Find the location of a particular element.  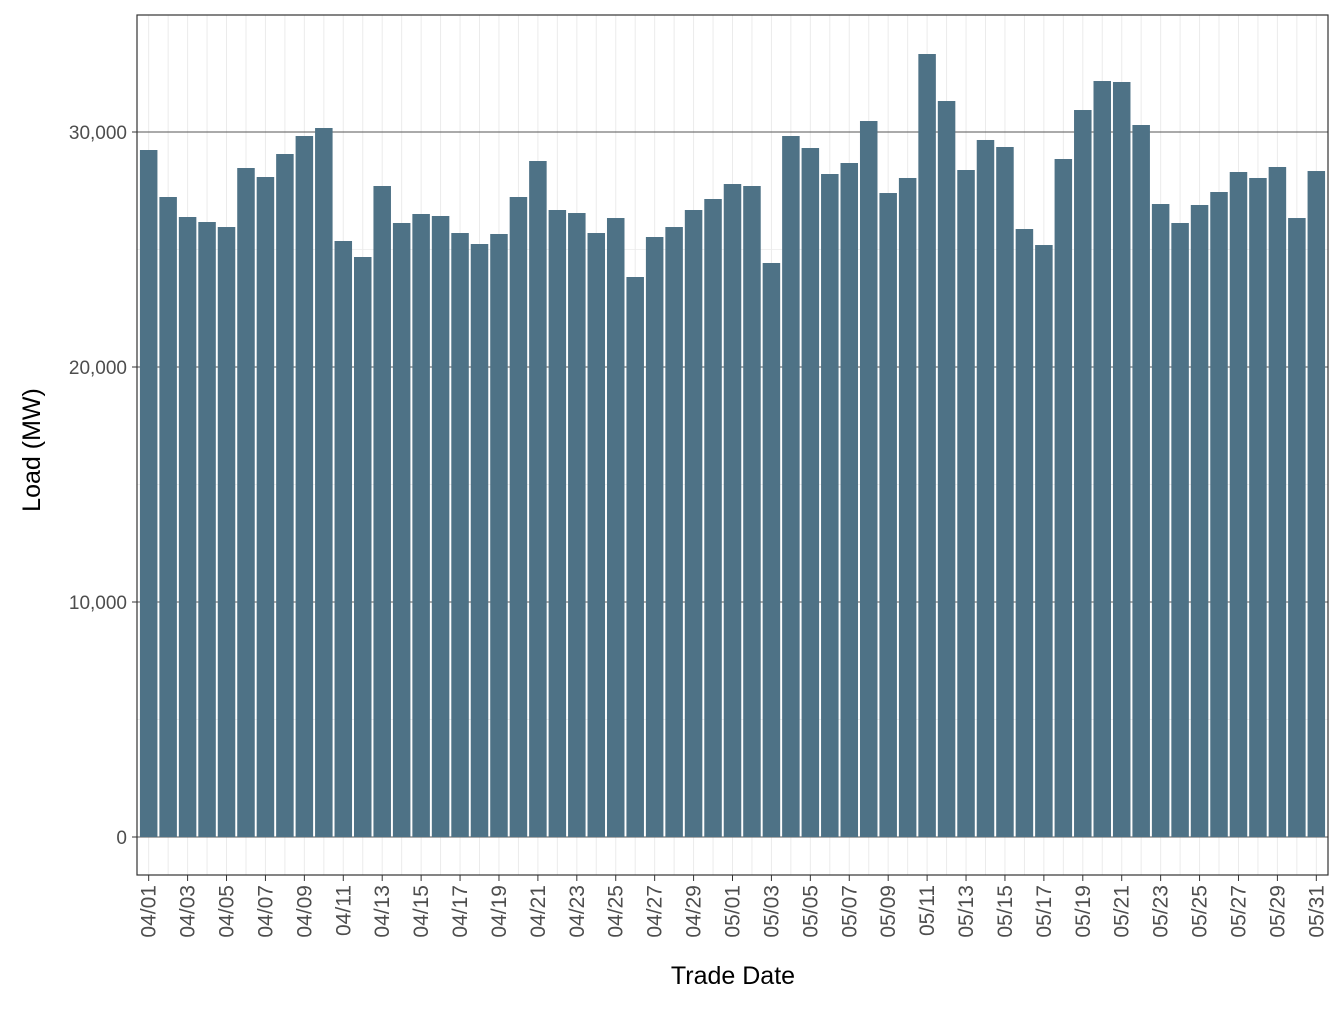

x-tick-label: 04/19 is located at coordinates (499, 911).